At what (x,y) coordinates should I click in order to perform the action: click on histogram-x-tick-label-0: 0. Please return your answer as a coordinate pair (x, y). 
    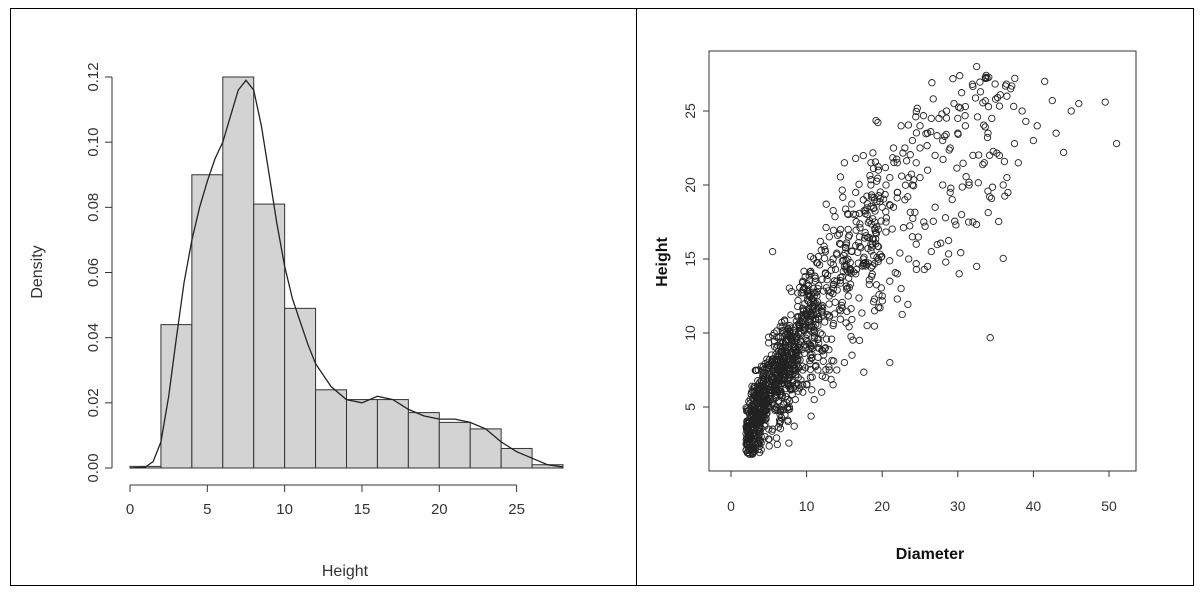
    Looking at the image, I should click on (130, 509).